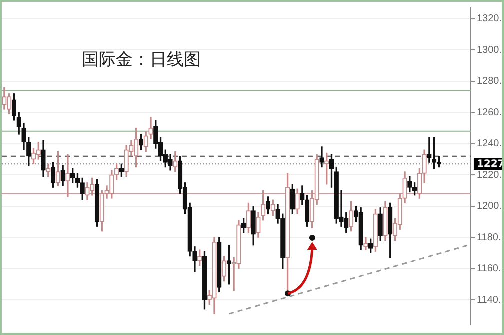 The width and height of the screenshot is (504, 335). What do you see at coordinates (489, 82) in the screenshot?
I see `y-tick-label: 1280.` at bounding box center [489, 82].